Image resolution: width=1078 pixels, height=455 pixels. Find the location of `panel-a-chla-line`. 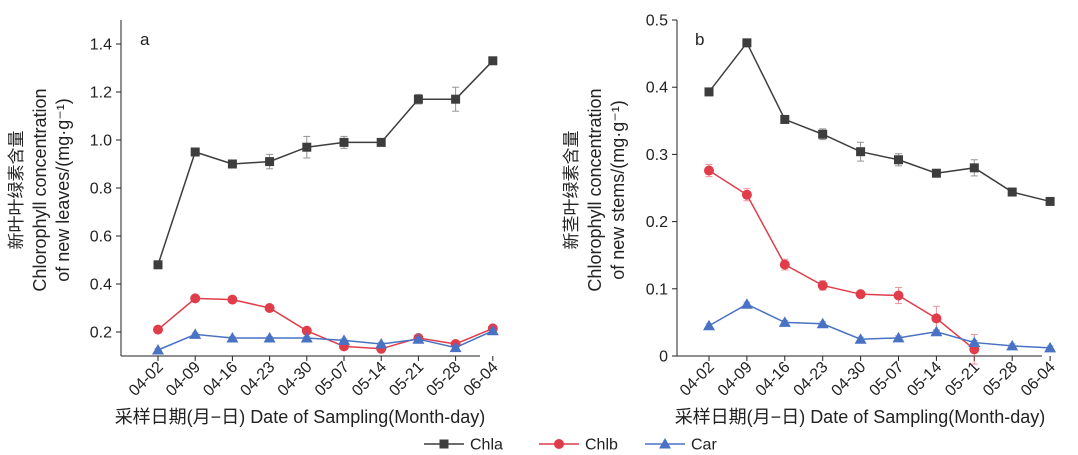

panel-a-chla-line is located at coordinates (325, 163).